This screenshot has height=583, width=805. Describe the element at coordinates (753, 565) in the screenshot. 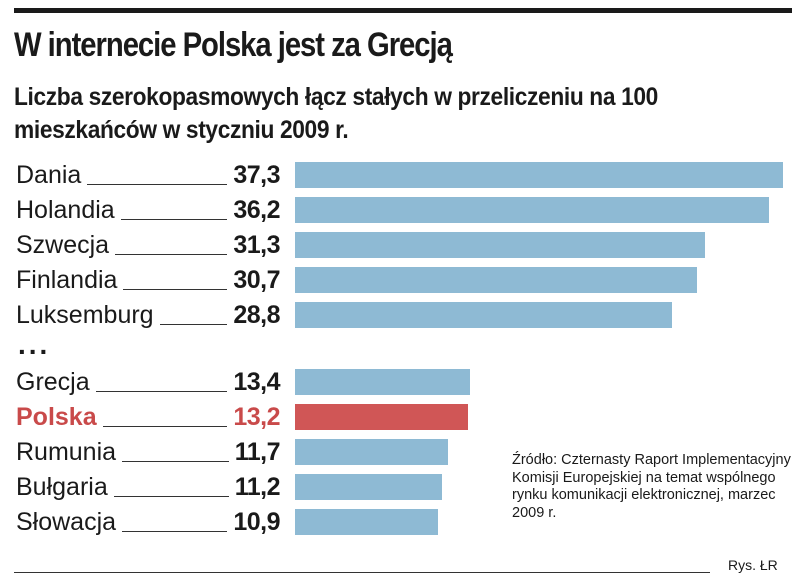

I see `credit-label: Rys. ŁR` at that location.